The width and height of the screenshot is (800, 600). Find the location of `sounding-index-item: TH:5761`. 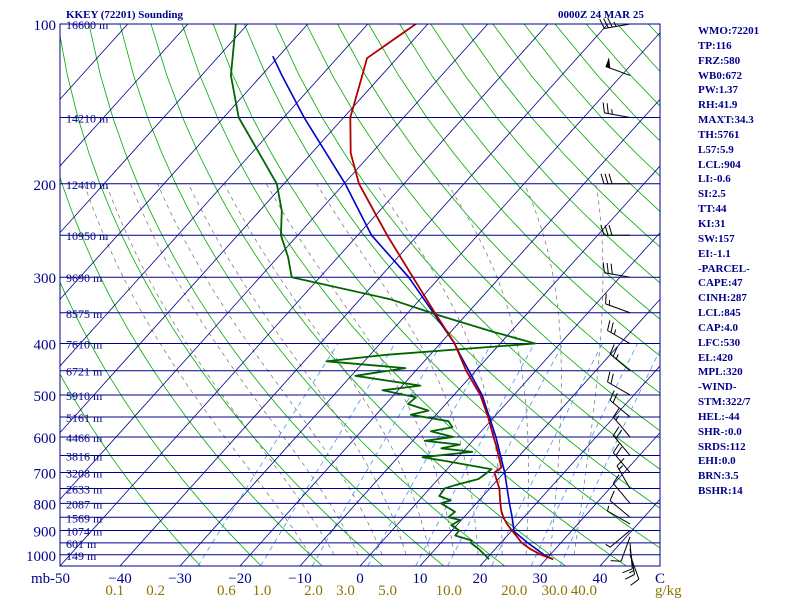

sounding-index-item: TH:5761 is located at coordinates (719, 134).